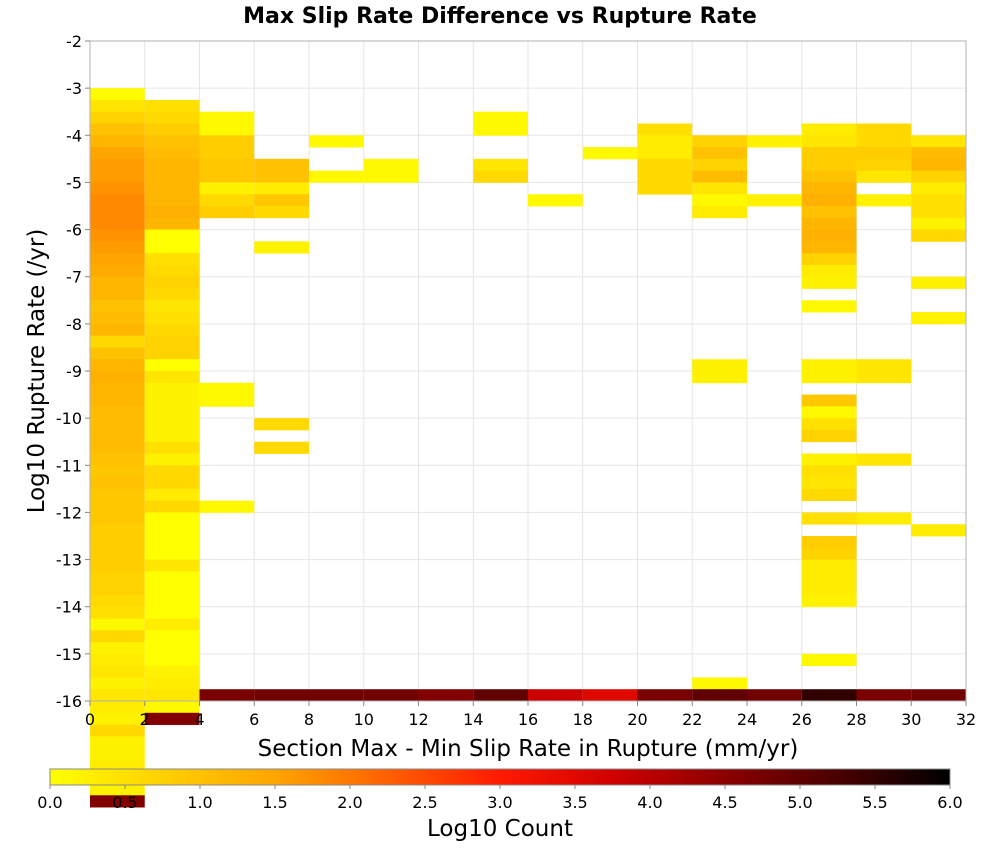  What do you see at coordinates (499, 802) in the screenshot?
I see `colorbar-tick-label: 3.0` at bounding box center [499, 802].